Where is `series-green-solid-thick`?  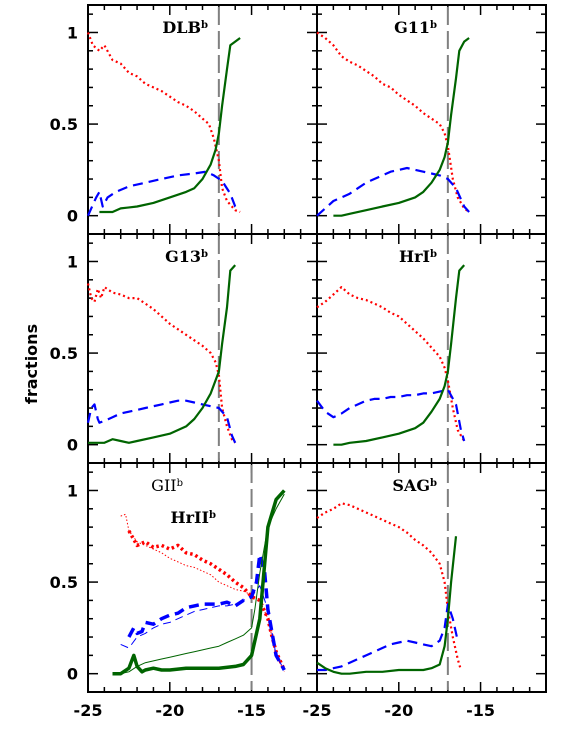 series-green-solid-thick is located at coordinates (199, 582).